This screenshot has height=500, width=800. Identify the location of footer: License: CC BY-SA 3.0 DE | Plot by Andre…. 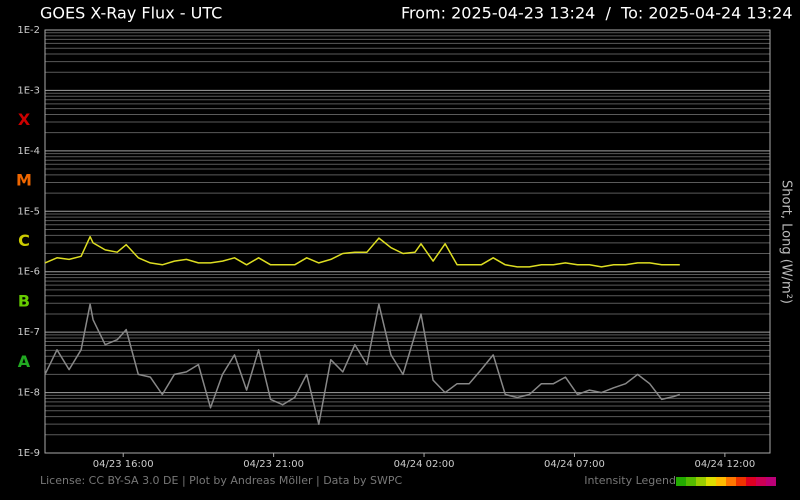
(221, 480).